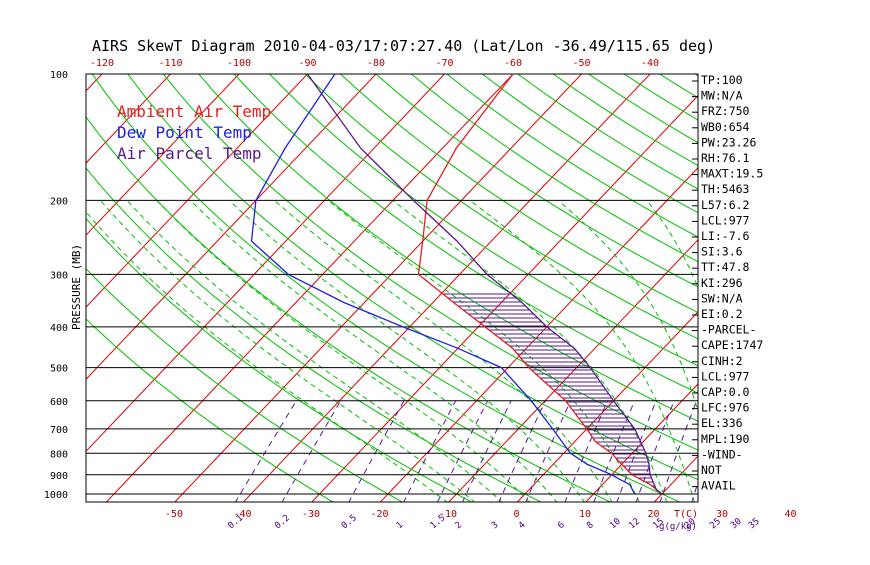 The height and width of the screenshot is (565, 870). I want to click on temp-top-tick-label: -60, so click(513, 63).